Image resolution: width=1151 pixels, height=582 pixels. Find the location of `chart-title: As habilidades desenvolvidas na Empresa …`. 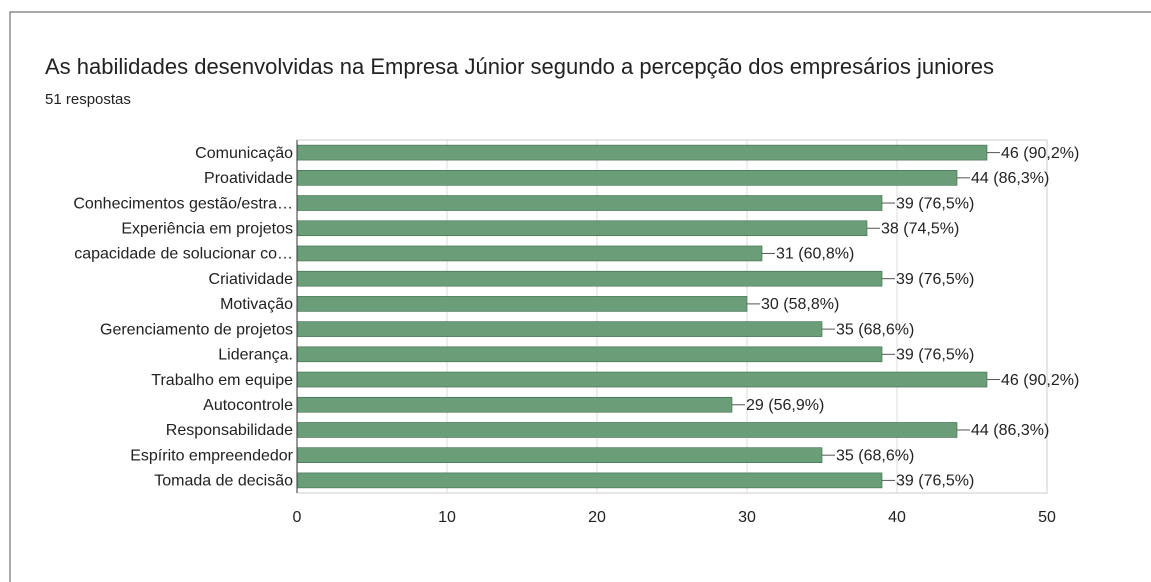

chart-title: As habilidades desenvolvidas na Empresa … is located at coordinates (519, 66).